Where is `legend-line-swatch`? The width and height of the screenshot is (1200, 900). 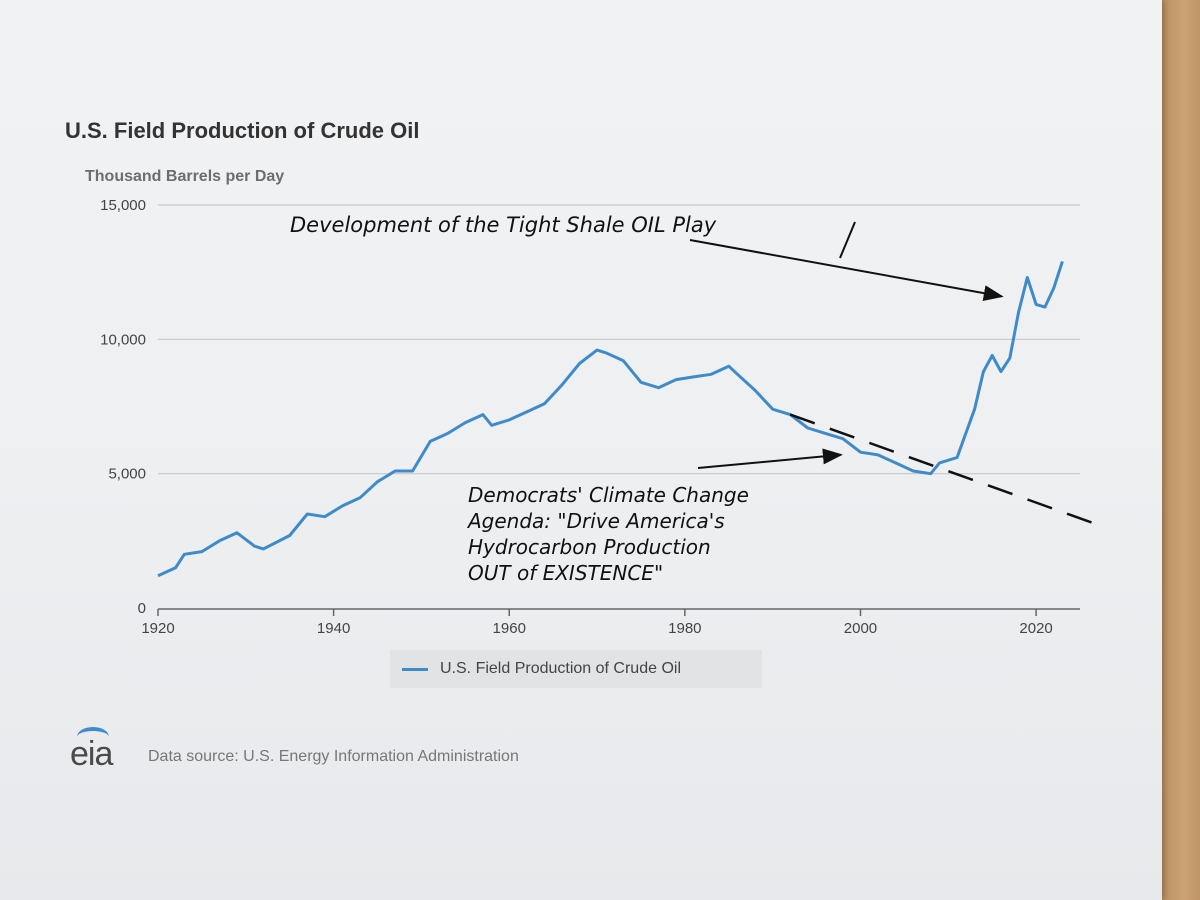
legend-line-swatch is located at coordinates (415, 669).